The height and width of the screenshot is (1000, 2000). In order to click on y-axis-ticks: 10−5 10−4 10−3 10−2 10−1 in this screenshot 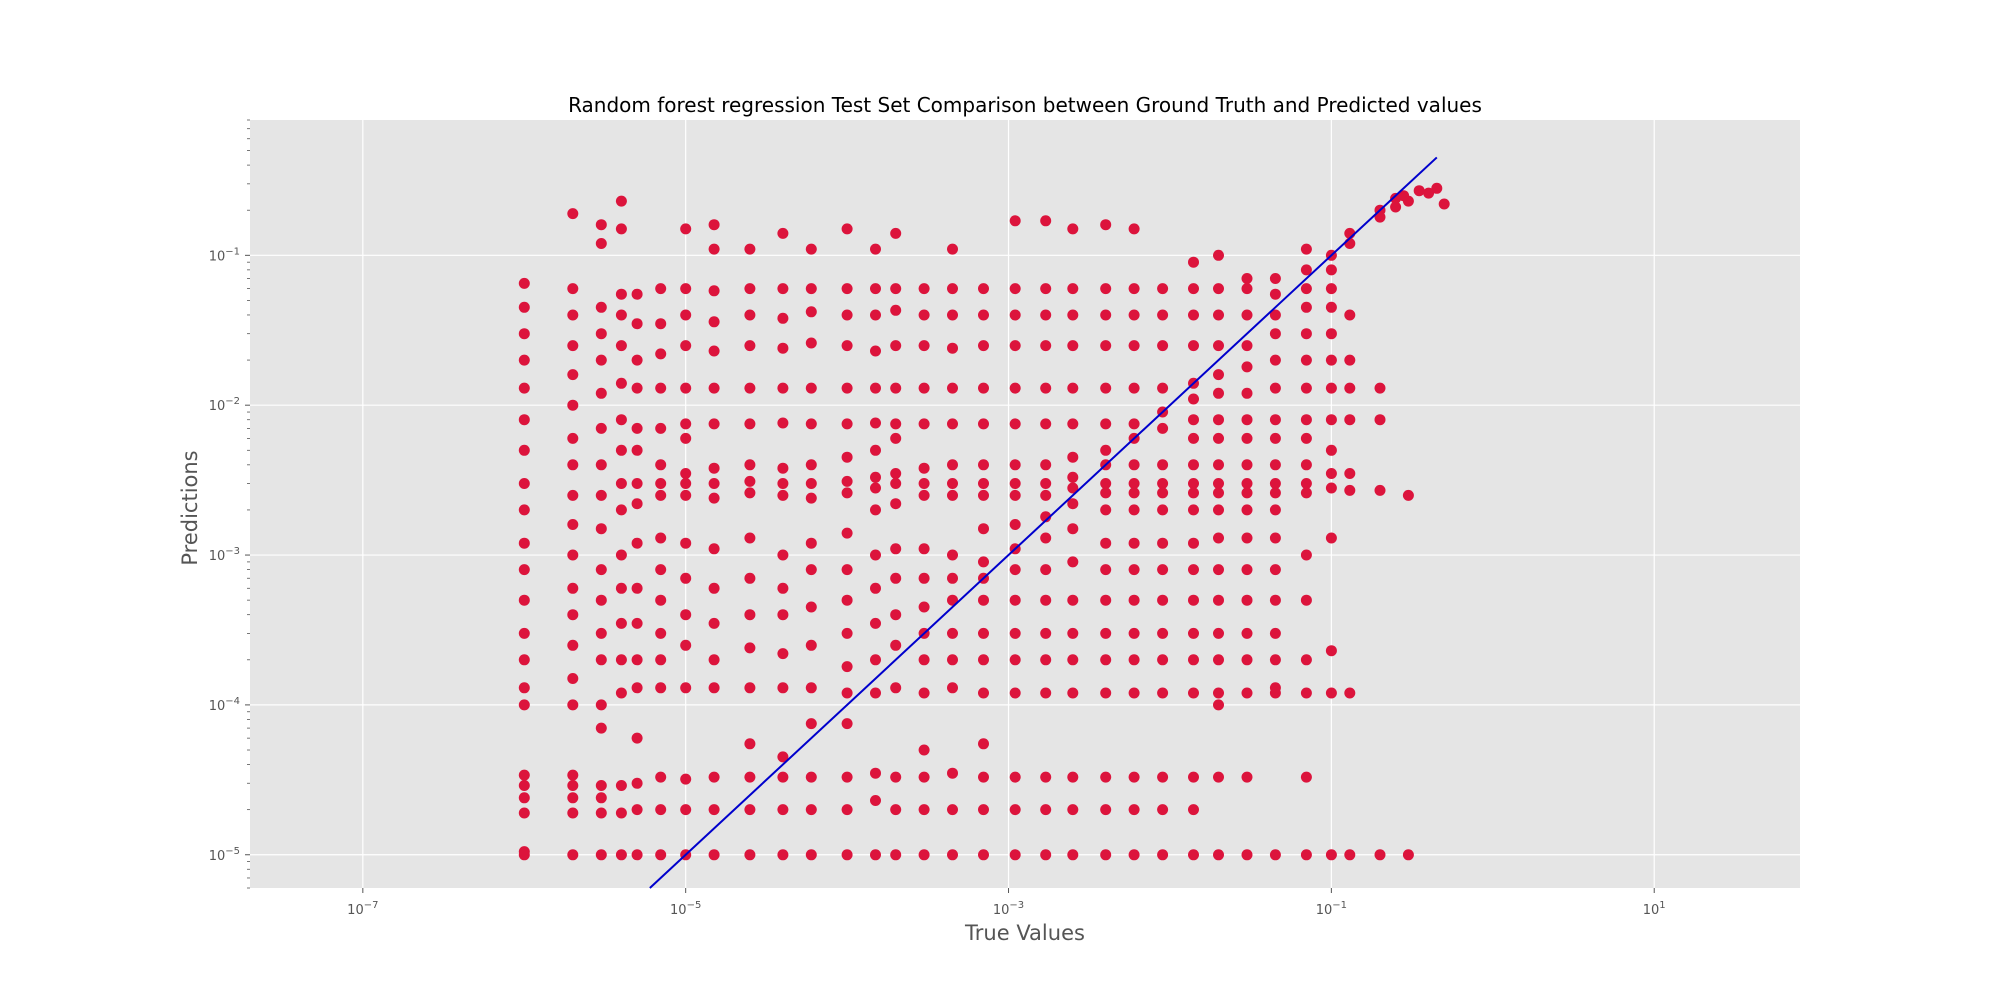, I will do `click(229, 504)`.